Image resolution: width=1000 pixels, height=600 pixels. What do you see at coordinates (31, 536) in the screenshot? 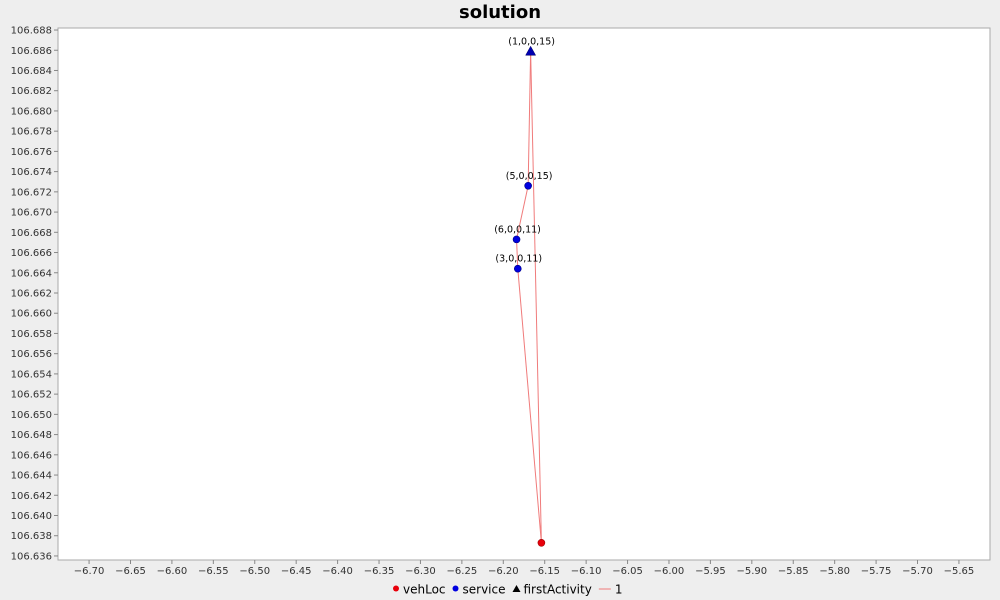
I see `y-tick-label: 106.638` at bounding box center [31, 536].